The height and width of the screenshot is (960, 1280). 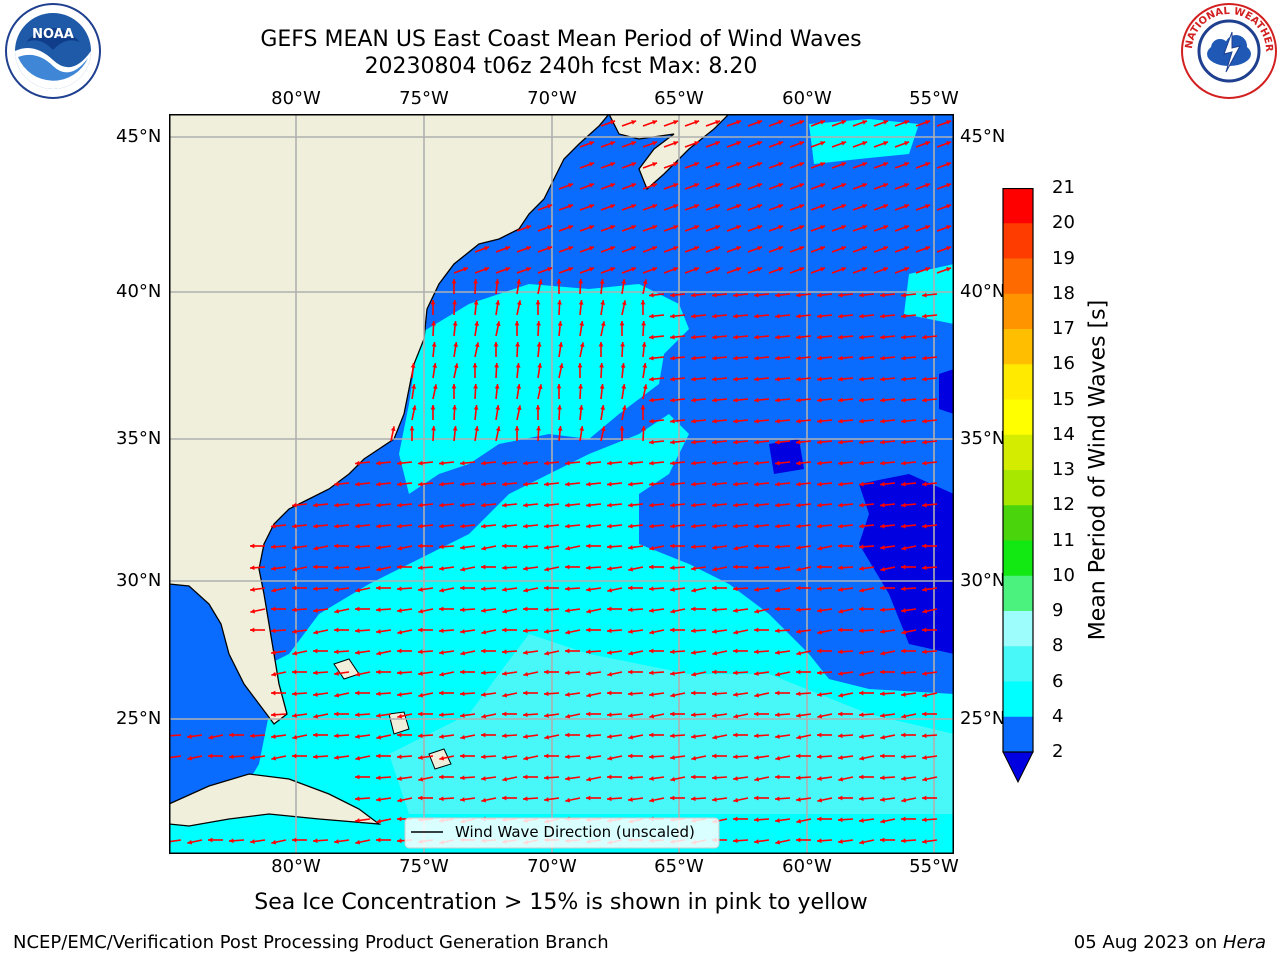 What do you see at coordinates (1063, 399) in the screenshot?
I see `colorbar-tick-label: 15` at bounding box center [1063, 399].